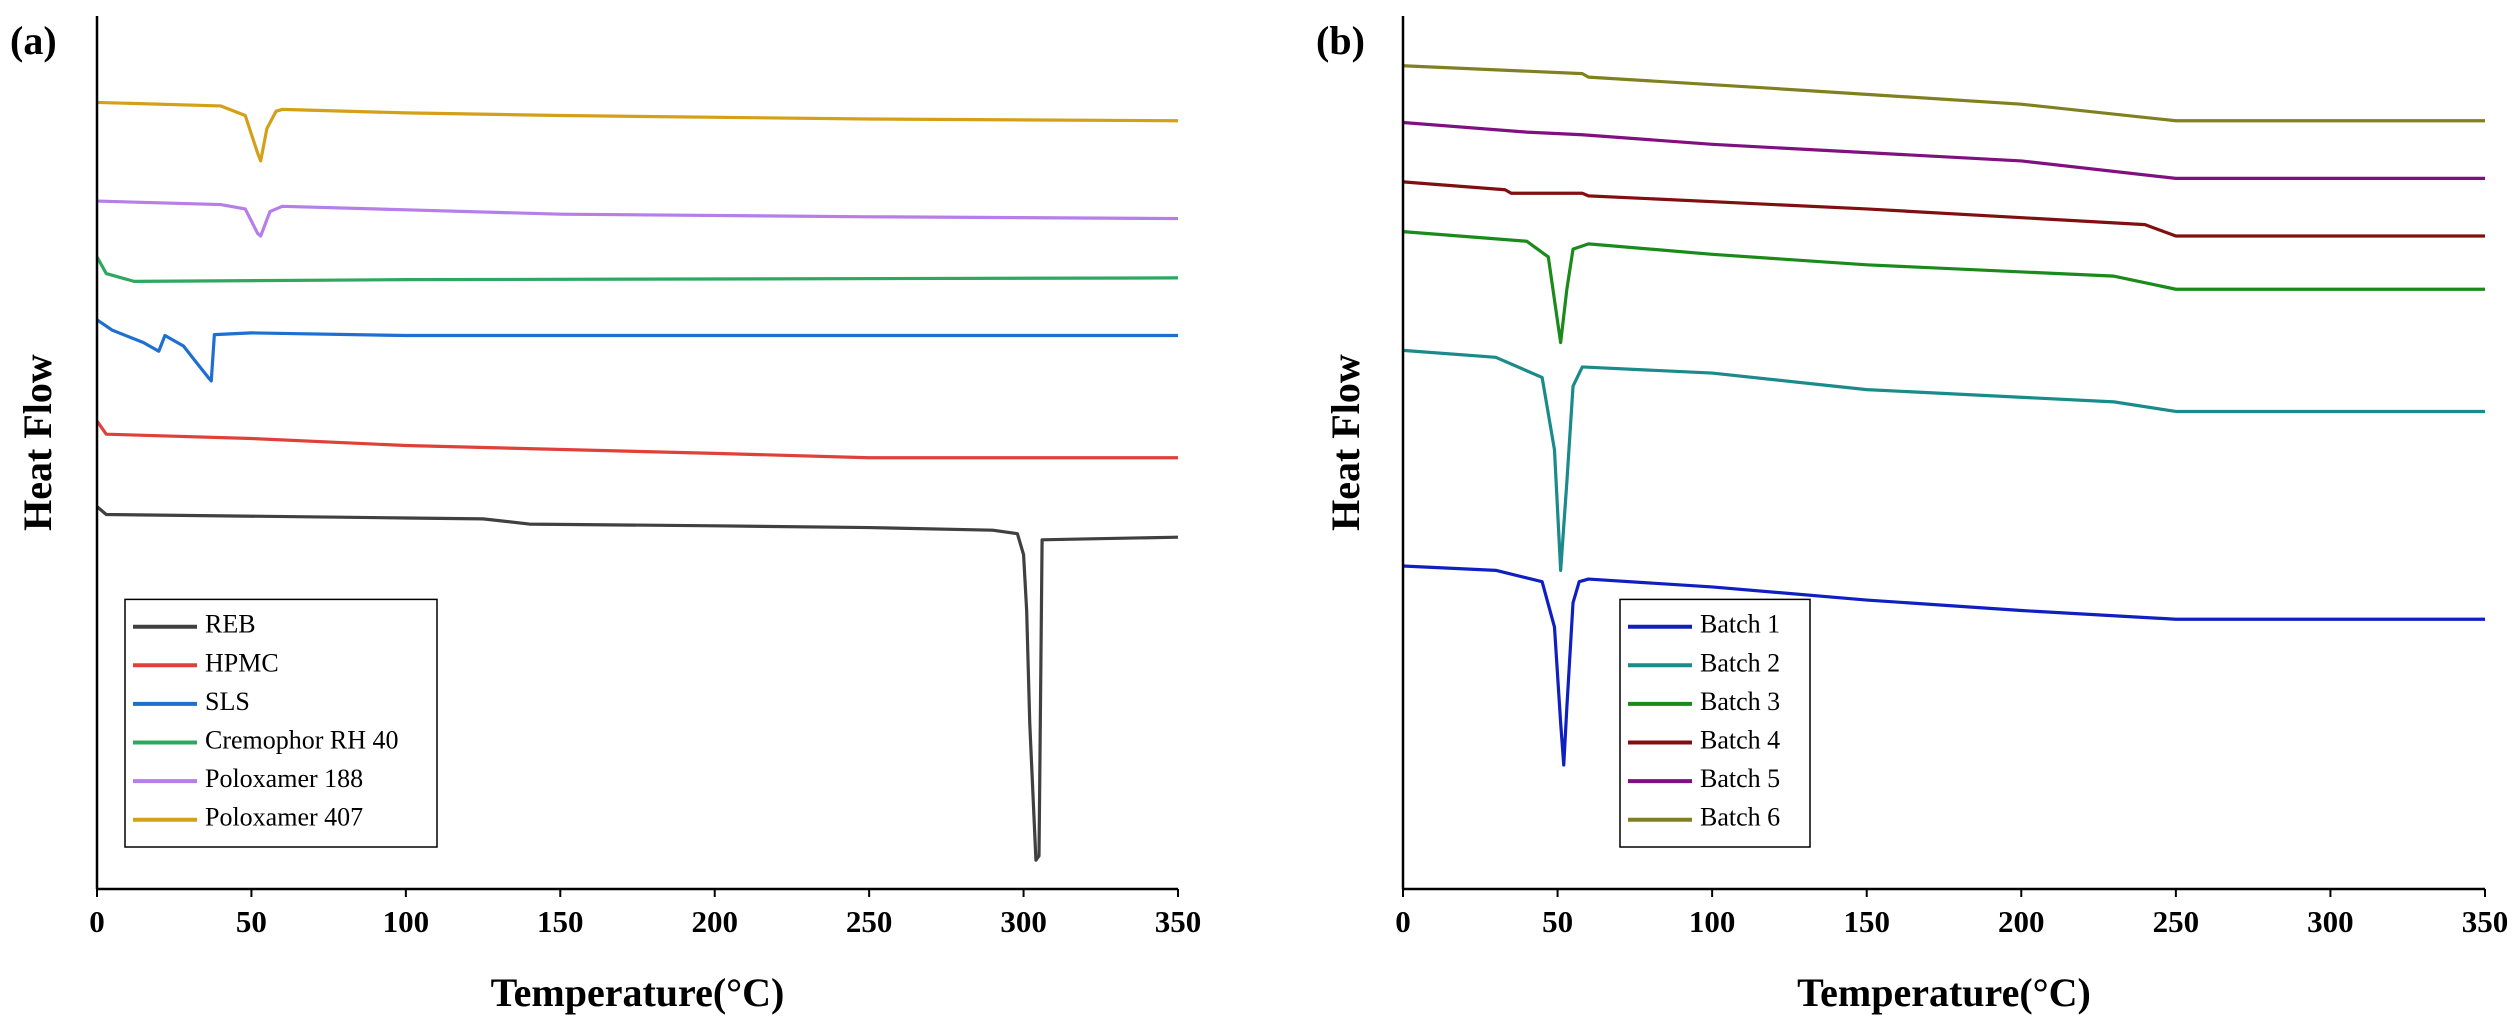 This screenshot has height=1031, width=2520. Describe the element at coordinates (284, 778) in the screenshot. I see `legend-label: Poloxamer 188` at that location.